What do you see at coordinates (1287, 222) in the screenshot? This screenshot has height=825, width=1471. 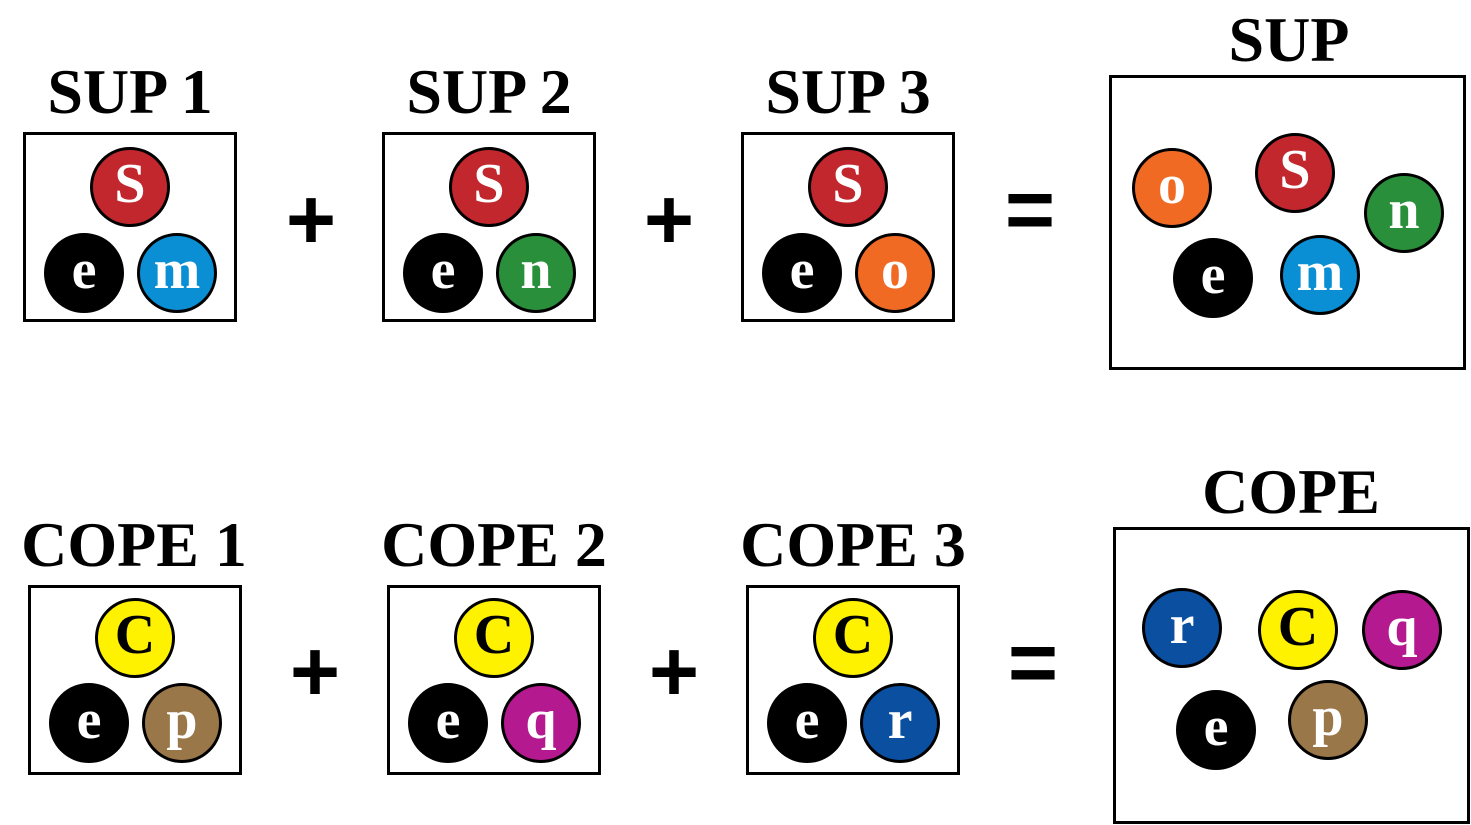 I see `sup-result-box: o S n e m` at bounding box center [1287, 222].